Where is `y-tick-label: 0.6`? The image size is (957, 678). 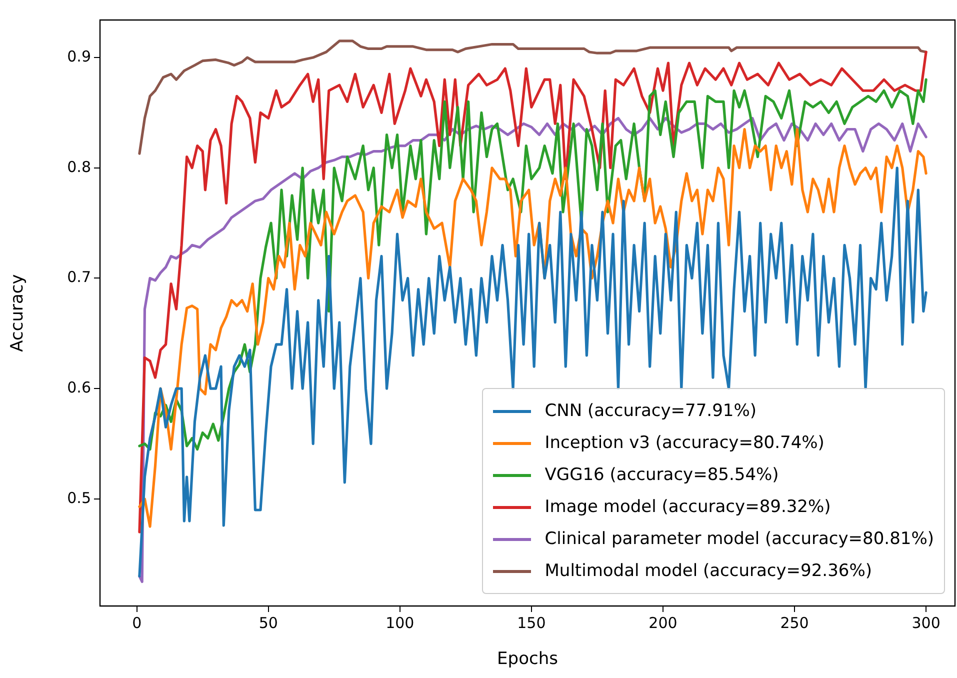 y-tick-label: 0.6 is located at coordinates (79, 387).